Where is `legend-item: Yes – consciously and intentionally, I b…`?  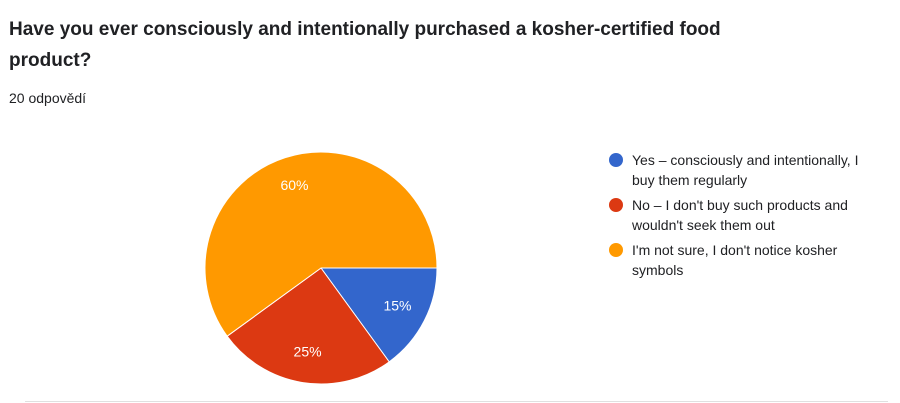 legend-item: Yes – consciously and intentionally, I b… is located at coordinates (744, 170).